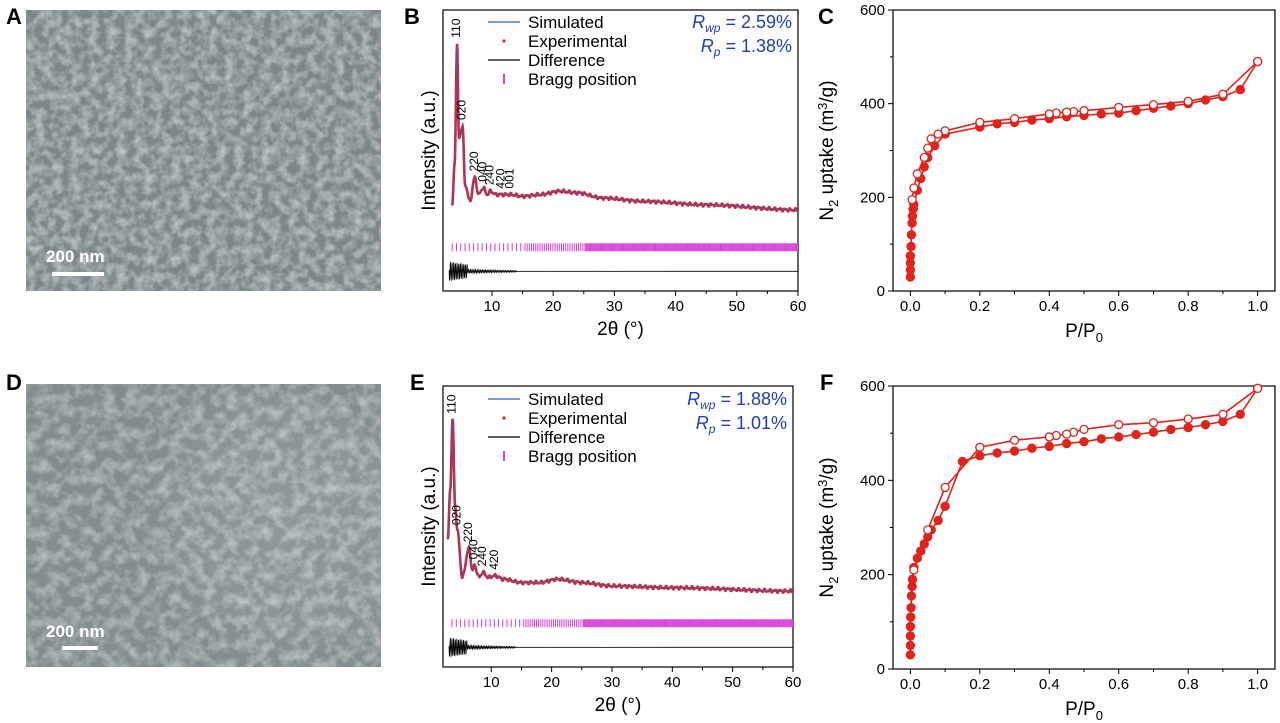 Image resolution: width=1280 pixels, height=723 pixels. What do you see at coordinates (577, 41) in the screenshot?
I see `legend-label-experimental-b: Experimental` at bounding box center [577, 41].